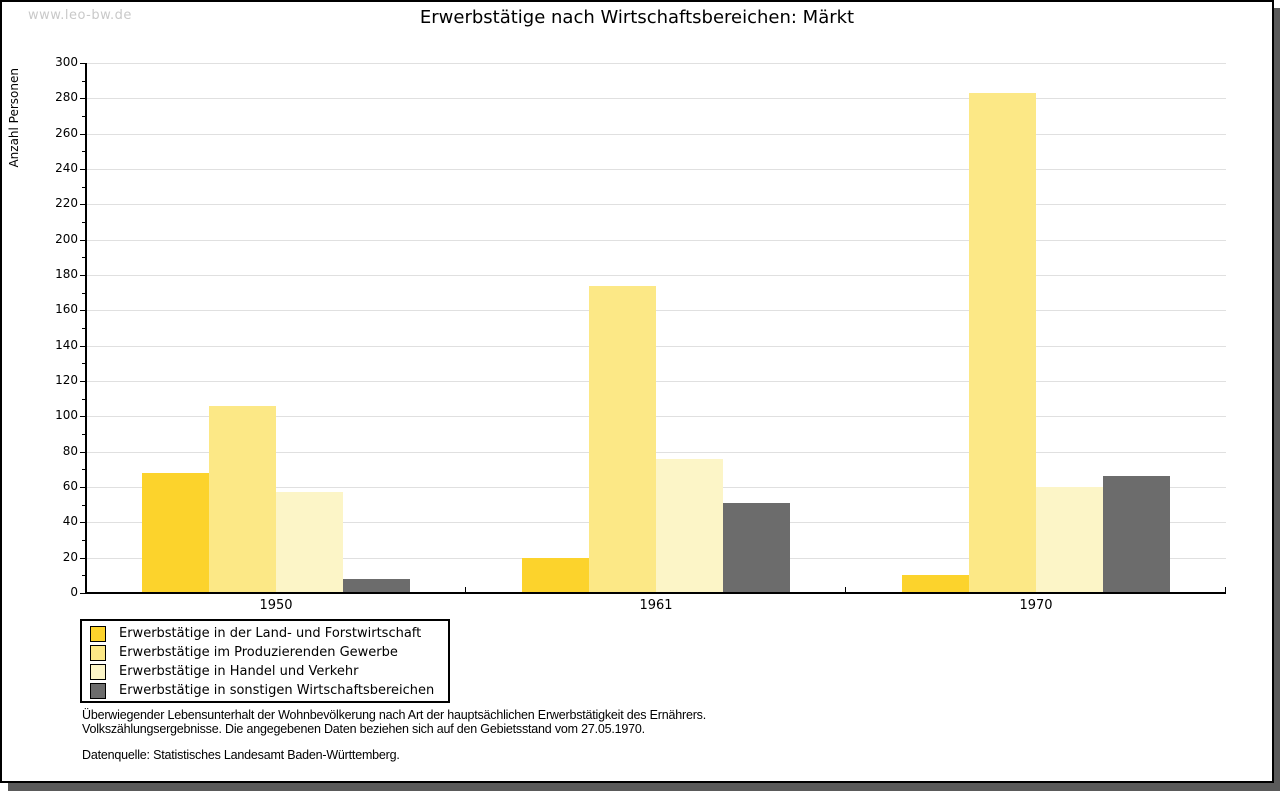 The width and height of the screenshot is (1280, 793). I want to click on y-tick-label: 260, so click(66, 132).